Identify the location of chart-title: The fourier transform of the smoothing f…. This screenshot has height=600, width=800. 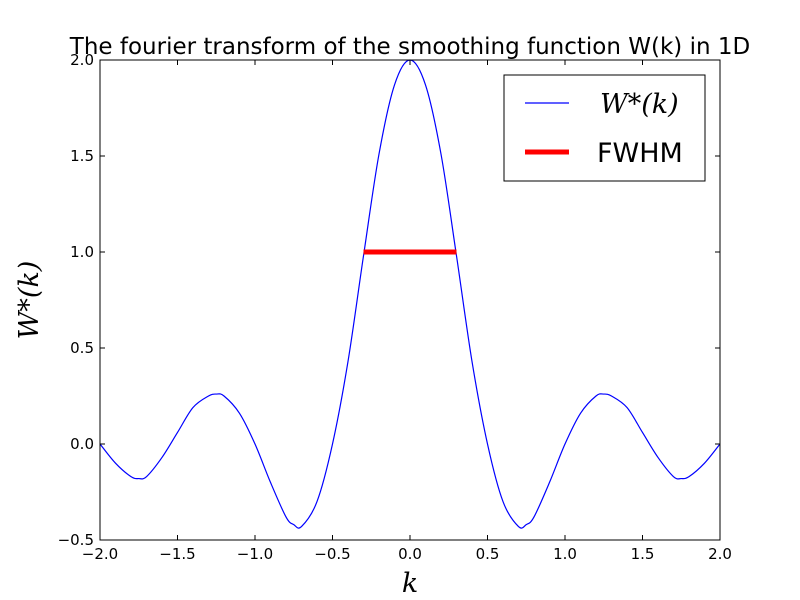
(409, 47).